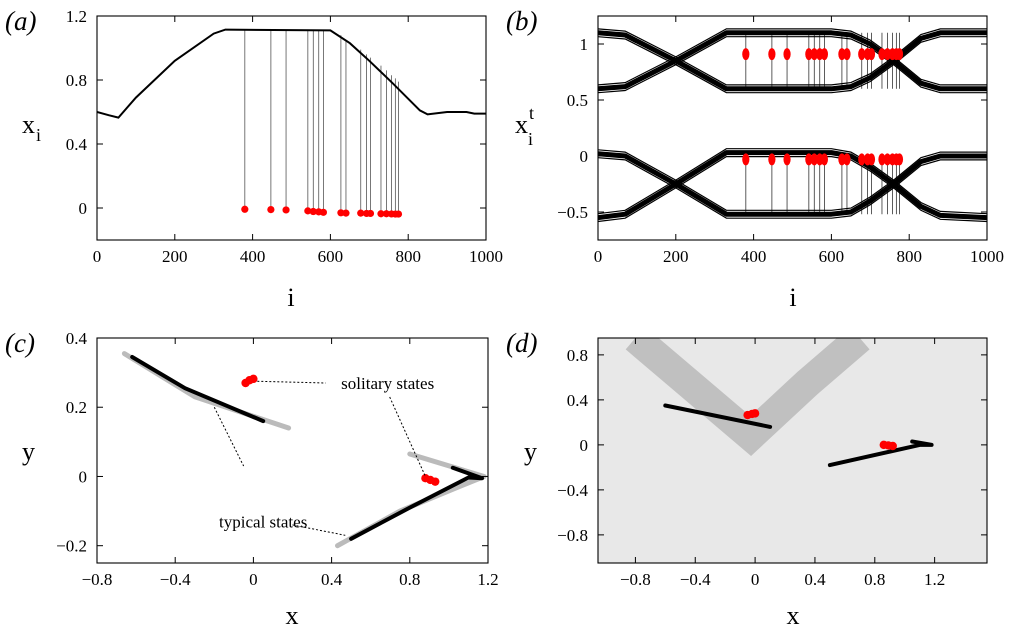 This screenshot has height=631, width=1012. Describe the element at coordinates (76, 407) in the screenshot. I see `y-tick-label: 0.2` at that location.